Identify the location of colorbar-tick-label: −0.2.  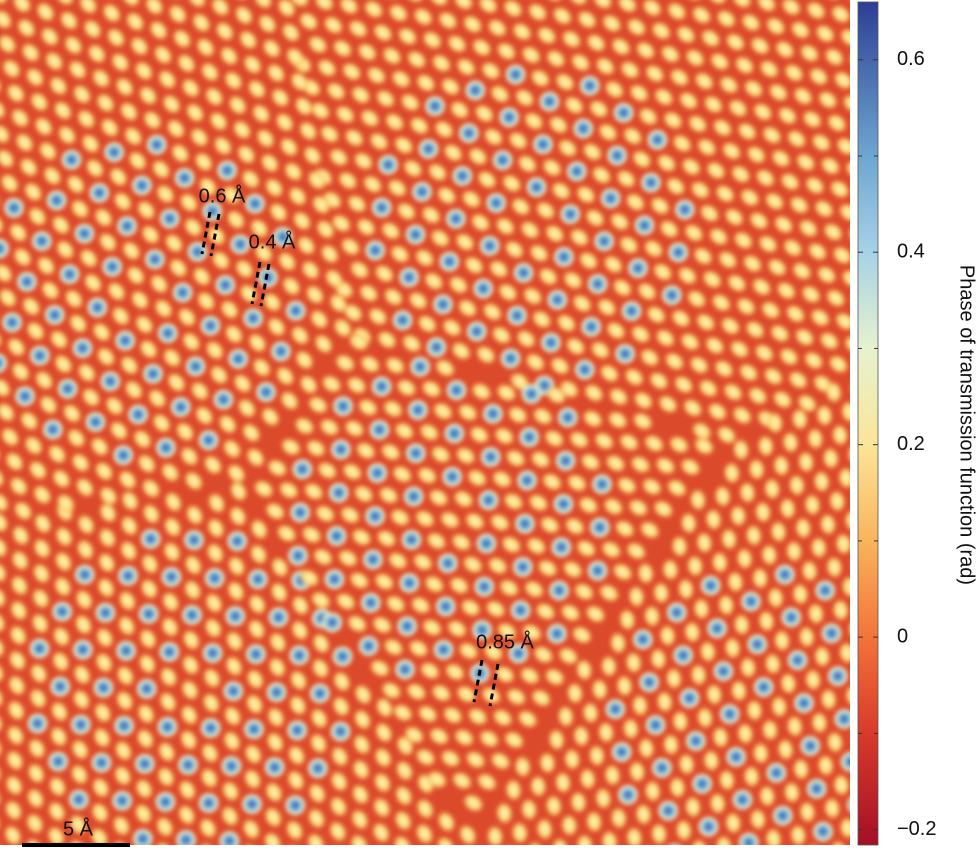
(916, 829).